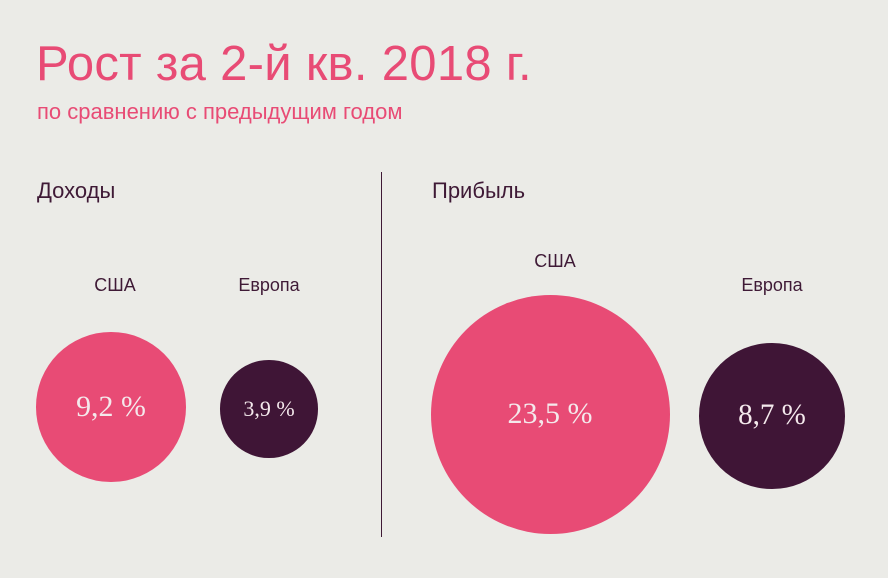  Describe the element at coordinates (284, 64) in the screenshot. I see `chart-title: Рост за 2-й кв. 2018 г.` at that location.